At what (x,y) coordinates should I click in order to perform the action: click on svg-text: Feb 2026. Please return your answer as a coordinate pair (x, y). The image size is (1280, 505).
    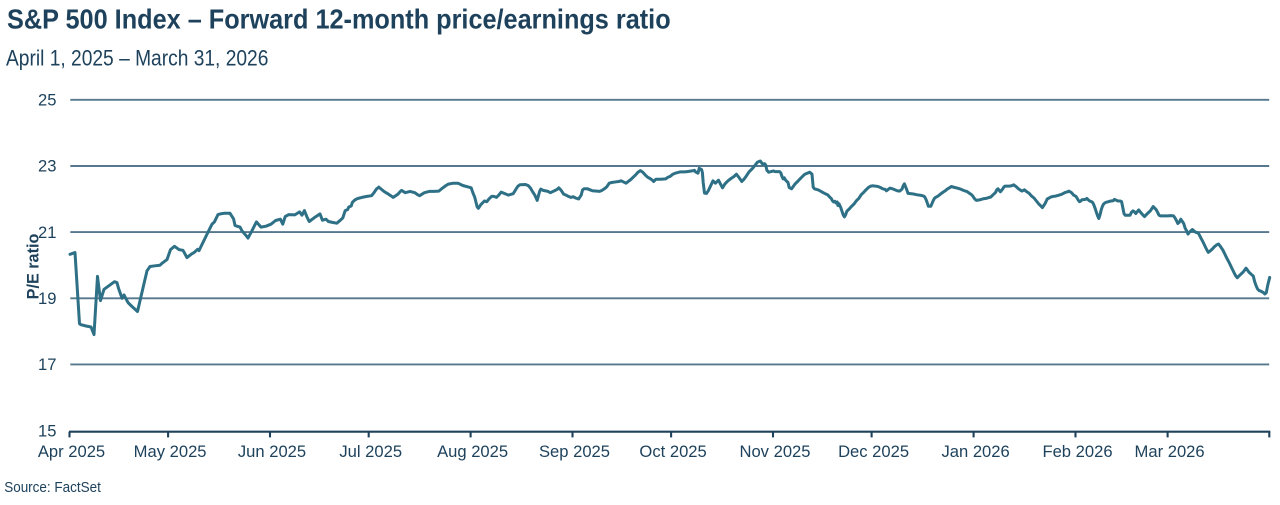
    Looking at the image, I should click on (1077, 451).